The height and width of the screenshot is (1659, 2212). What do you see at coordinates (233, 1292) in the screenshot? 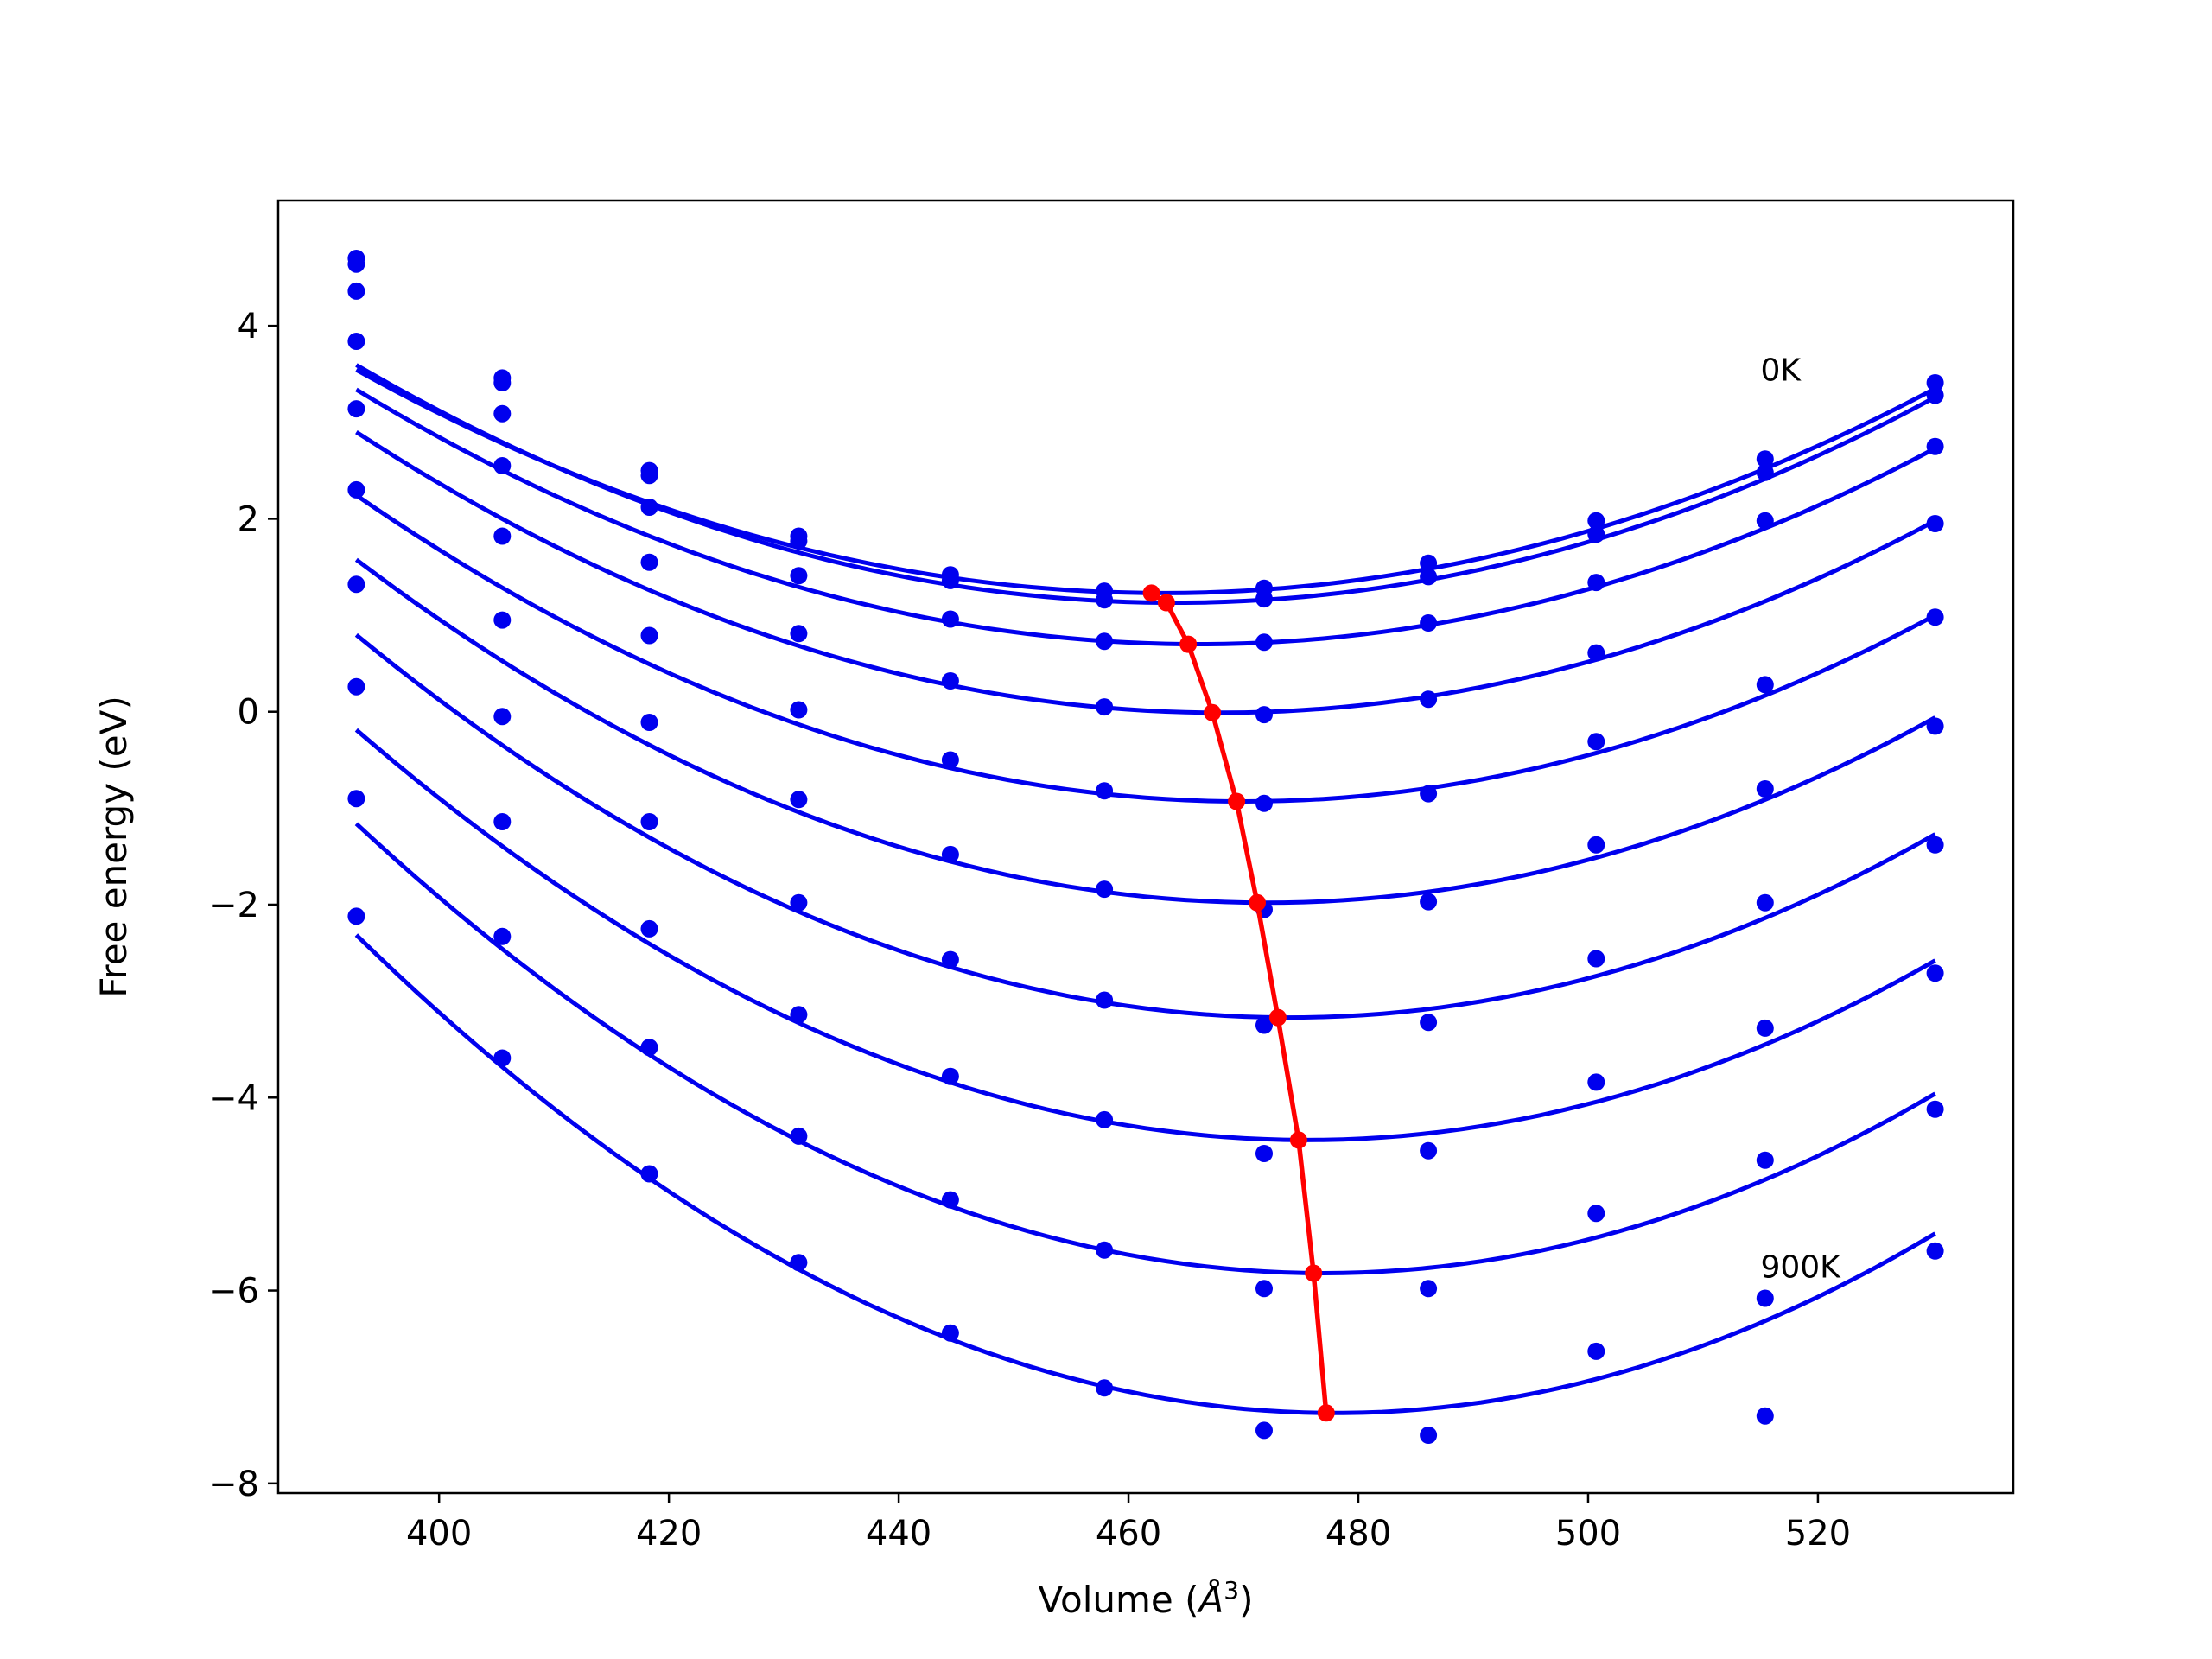
I see `y-tick-label--6: −6` at bounding box center [233, 1292].